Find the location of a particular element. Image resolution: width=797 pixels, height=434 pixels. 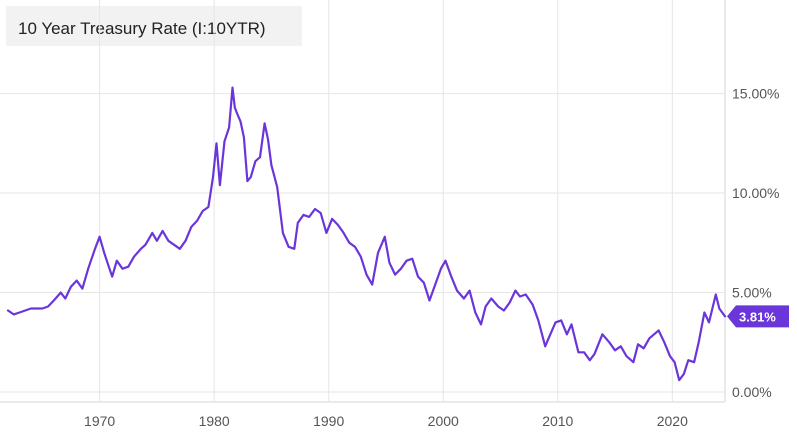

chart-title-box: 10 Year Treasury Rate (I:10YTR) is located at coordinates (154, 26).